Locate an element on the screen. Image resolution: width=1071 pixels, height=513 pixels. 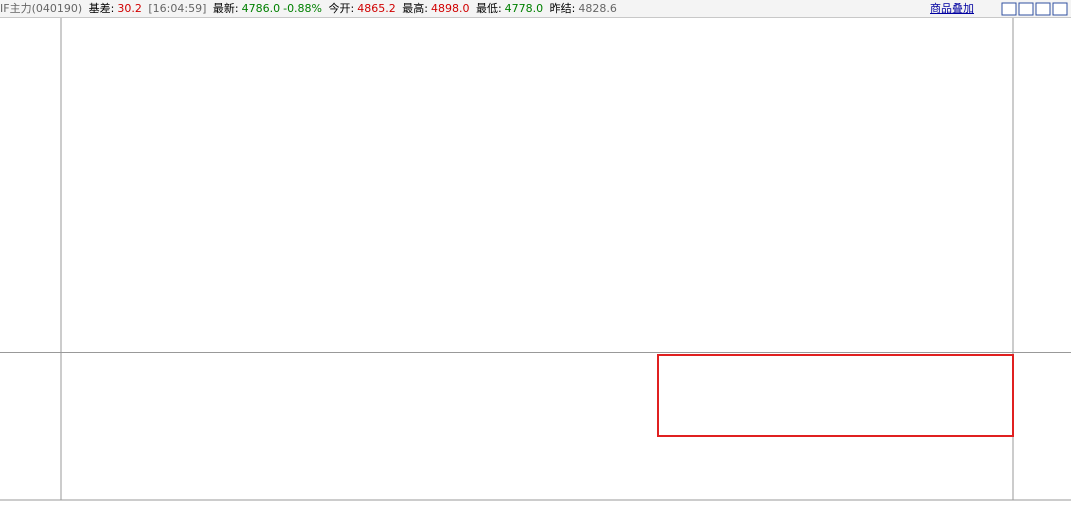
highlight-box is located at coordinates (835, 395).